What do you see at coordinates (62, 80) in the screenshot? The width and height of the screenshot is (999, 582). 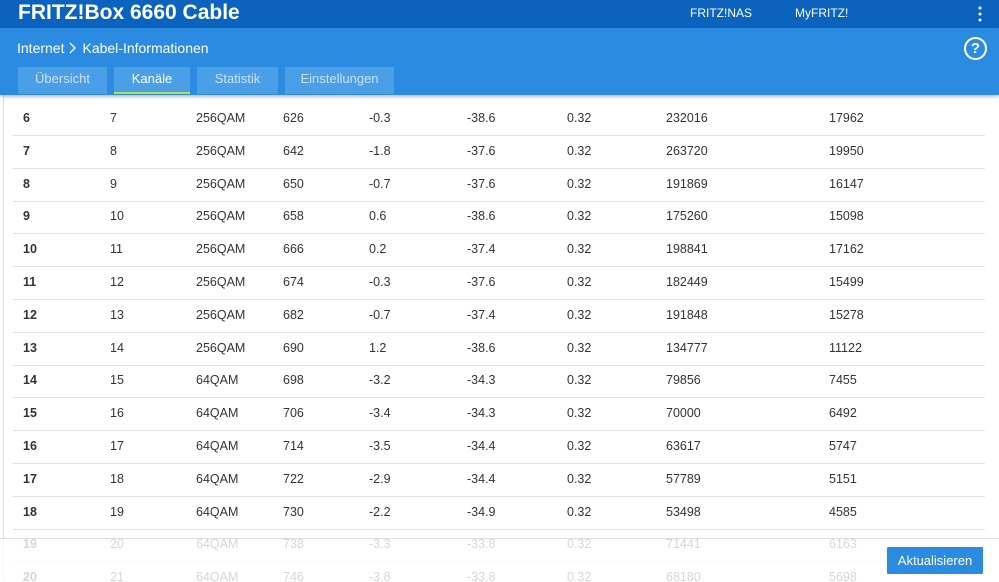 I see `tab: Übersicht` at bounding box center [62, 80].